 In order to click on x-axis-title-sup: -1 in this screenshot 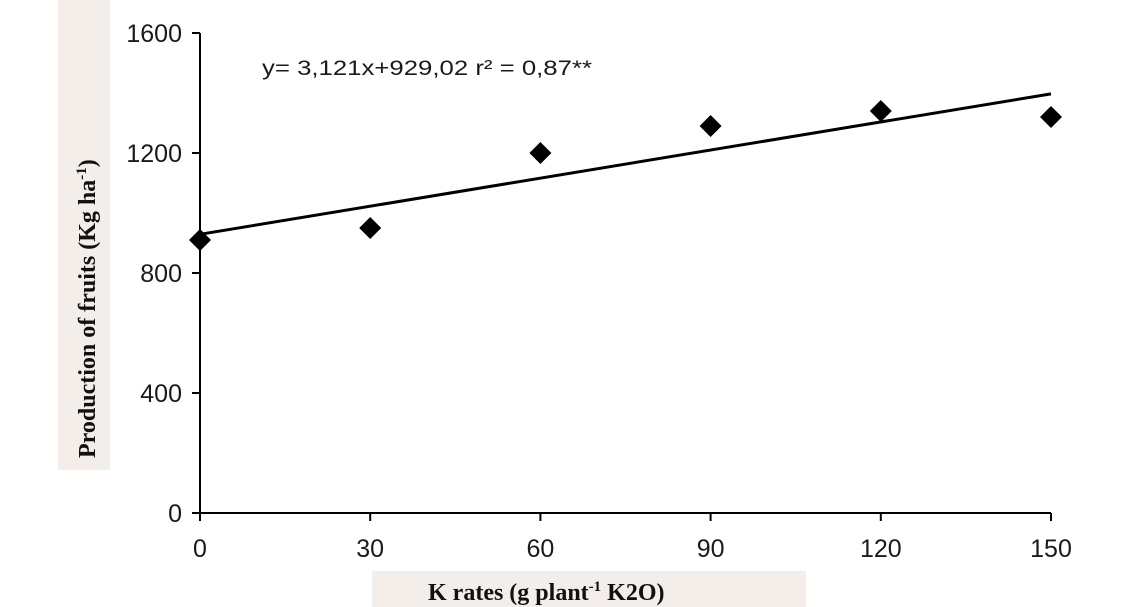, I will do `click(595, 587)`.